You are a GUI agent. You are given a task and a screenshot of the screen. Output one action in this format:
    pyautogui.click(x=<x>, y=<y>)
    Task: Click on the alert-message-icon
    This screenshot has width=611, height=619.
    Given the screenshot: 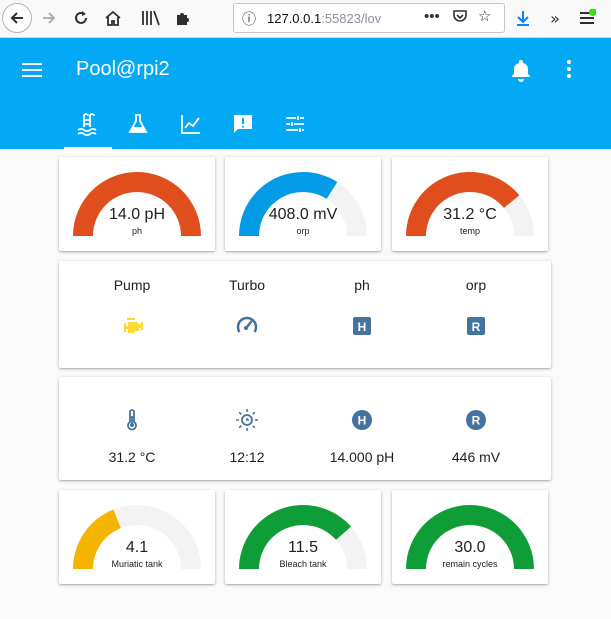 What is the action you would take?
    pyautogui.click(x=243, y=124)
    